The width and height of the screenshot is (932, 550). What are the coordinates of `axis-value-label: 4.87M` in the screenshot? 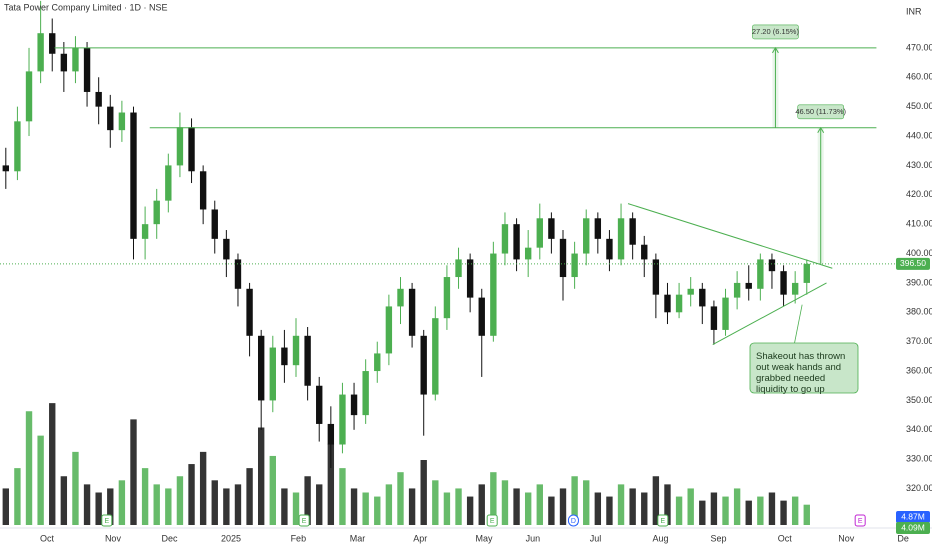 It's located at (913, 516).